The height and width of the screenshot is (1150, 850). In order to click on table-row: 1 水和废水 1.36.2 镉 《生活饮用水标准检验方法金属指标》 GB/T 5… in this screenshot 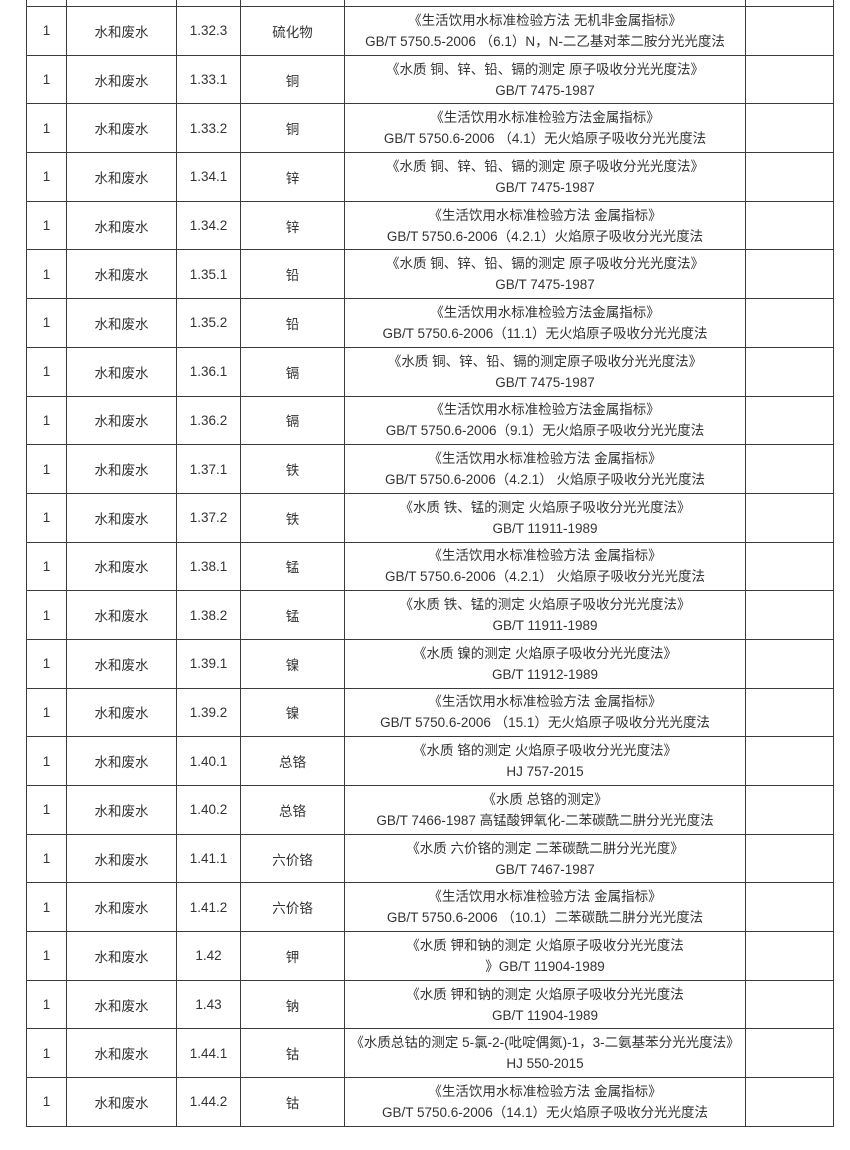, I will do `click(430, 420)`.